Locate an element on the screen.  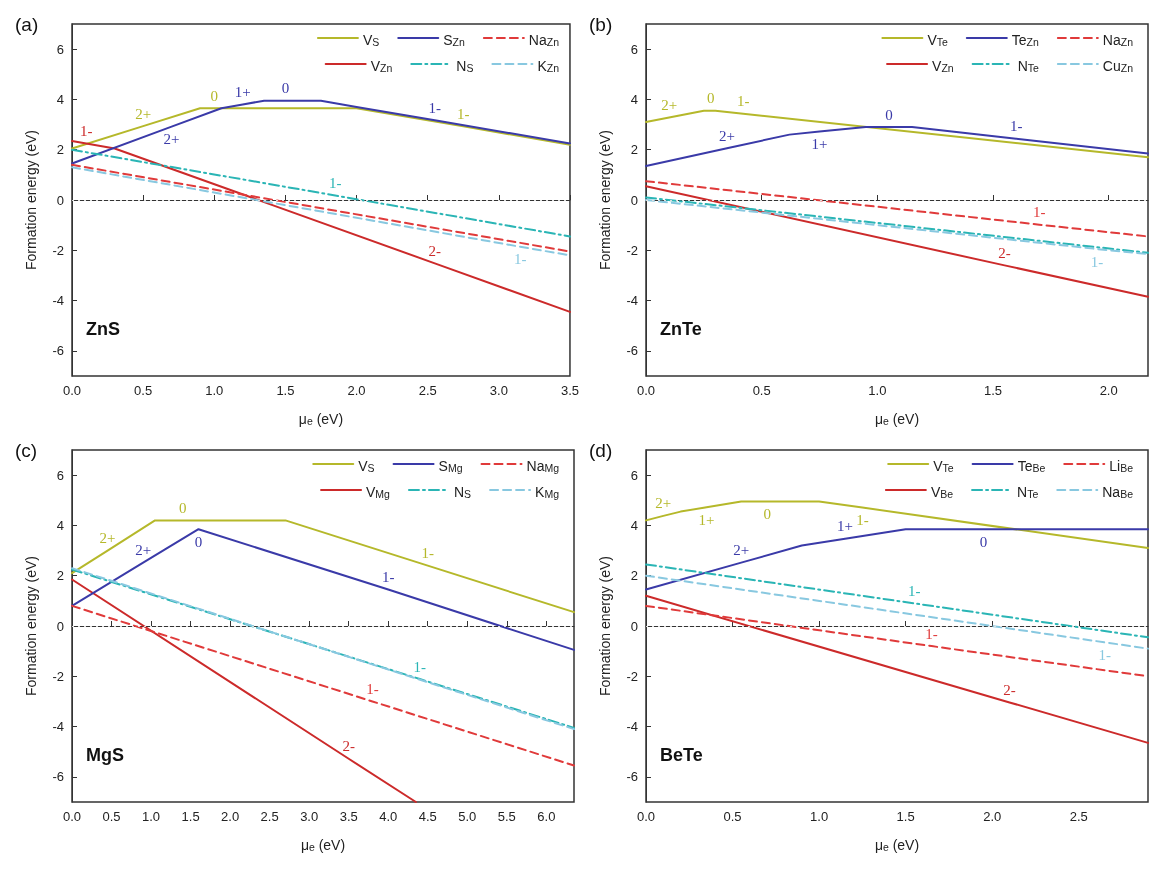
x-tick-label: 1.0 is located at coordinates (214, 390).